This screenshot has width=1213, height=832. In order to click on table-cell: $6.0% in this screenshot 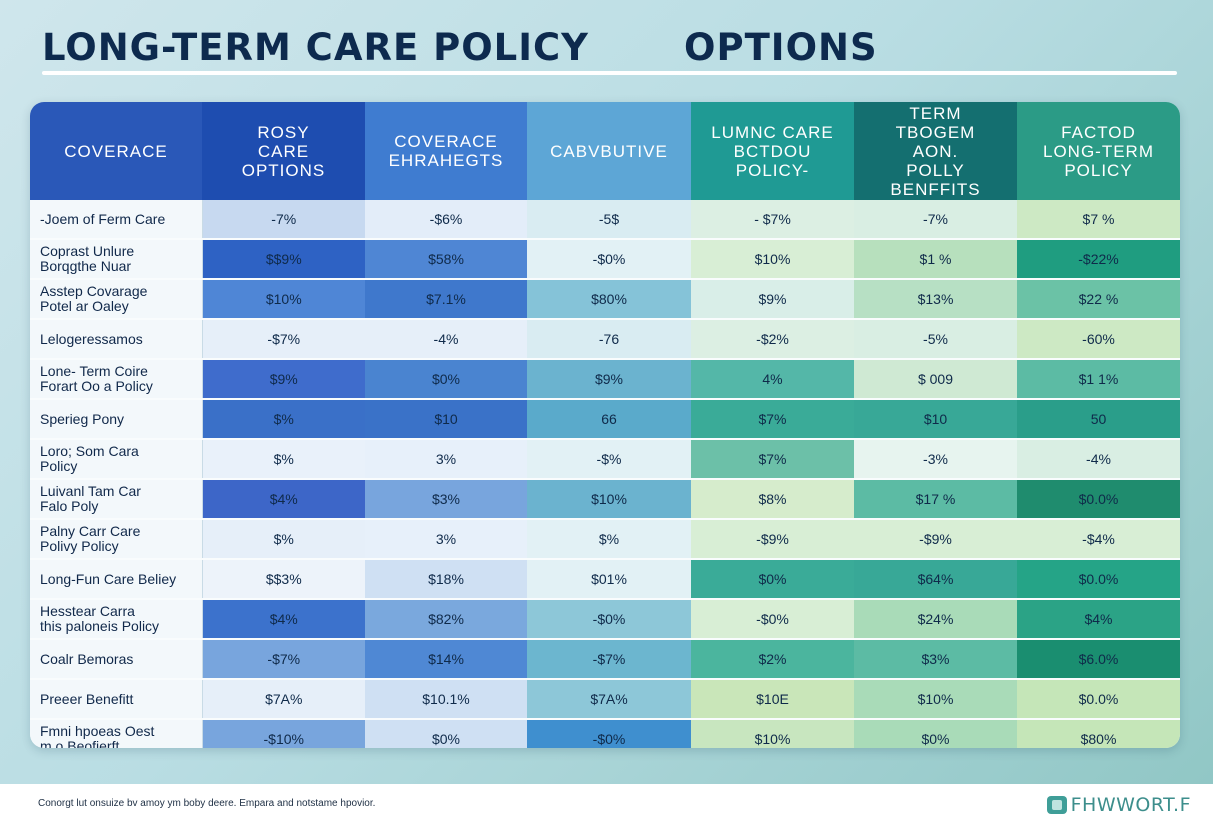, I will do `click(1098, 659)`.